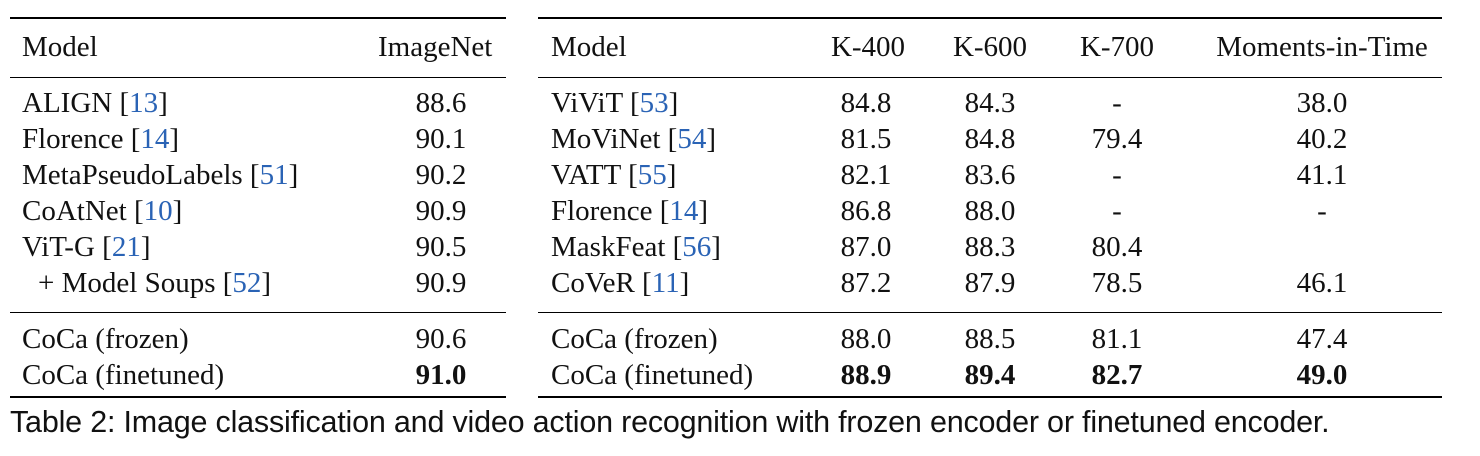 The width and height of the screenshot is (1480, 456). What do you see at coordinates (144, 103) in the screenshot?
I see `citation-link: 13` at bounding box center [144, 103].